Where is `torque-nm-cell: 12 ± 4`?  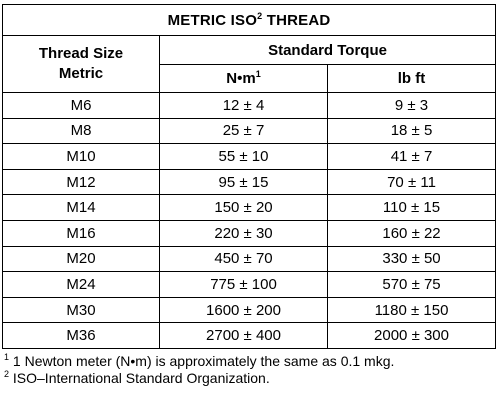 torque-nm-cell: 12 ± 4 is located at coordinates (243, 105).